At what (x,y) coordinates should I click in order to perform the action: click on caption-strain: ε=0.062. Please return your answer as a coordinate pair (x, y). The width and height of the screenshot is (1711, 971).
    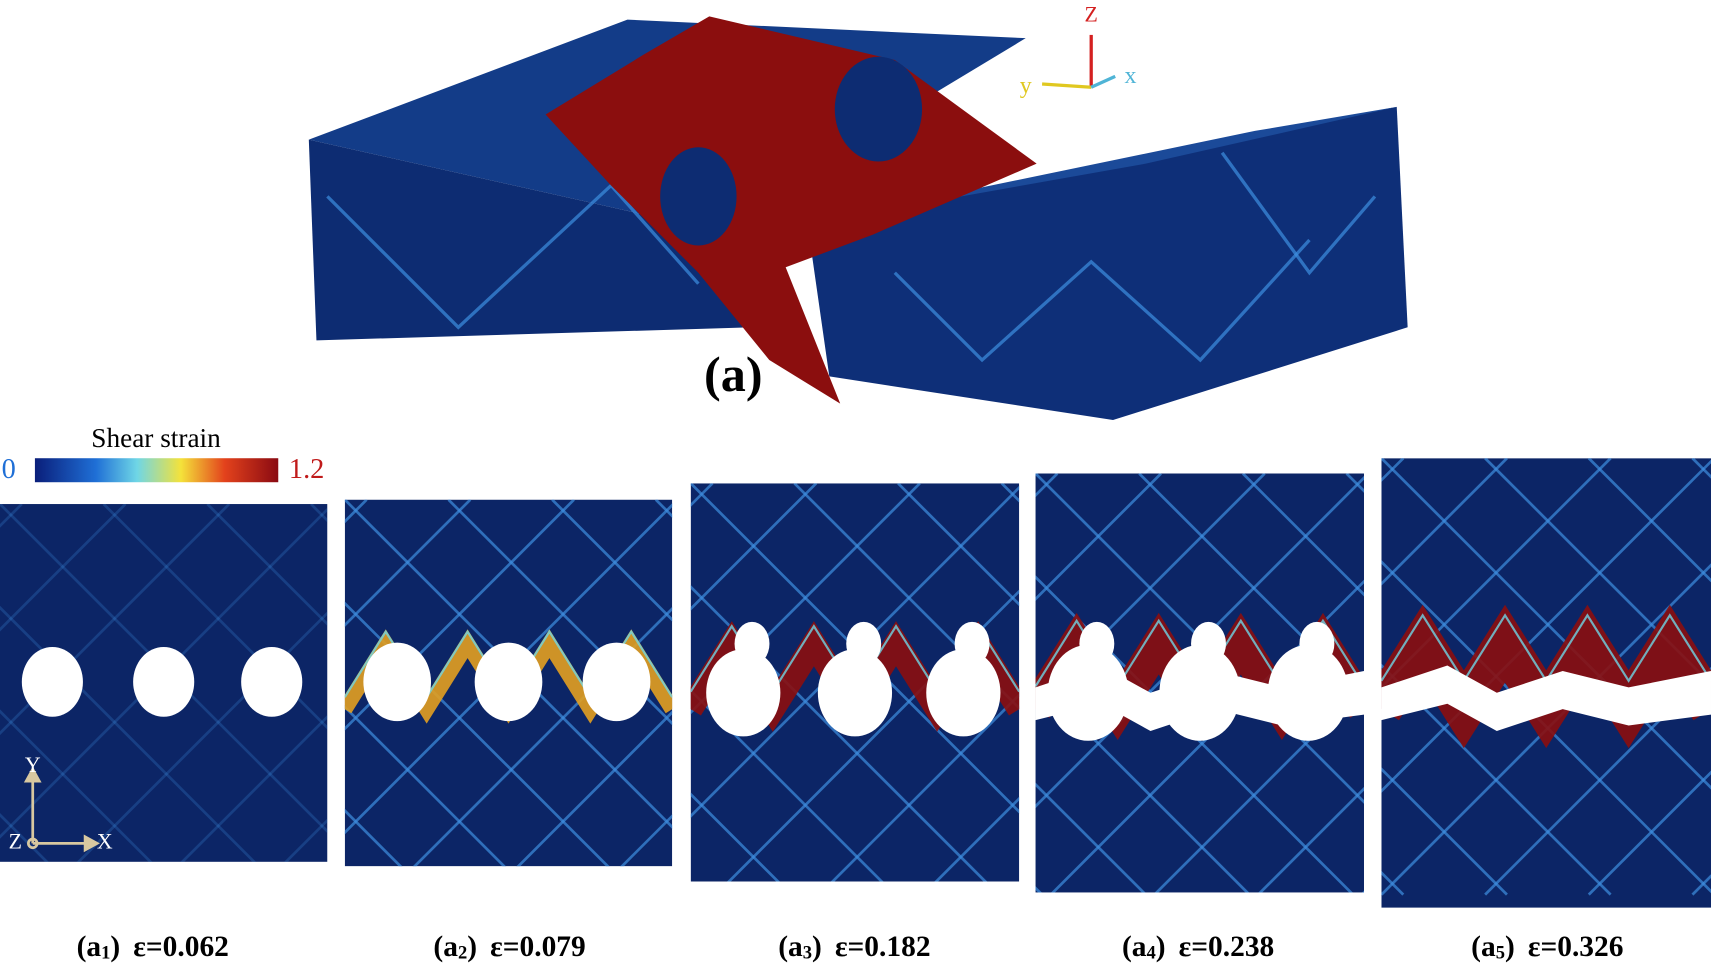
    Looking at the image, I should click on (181, 947).